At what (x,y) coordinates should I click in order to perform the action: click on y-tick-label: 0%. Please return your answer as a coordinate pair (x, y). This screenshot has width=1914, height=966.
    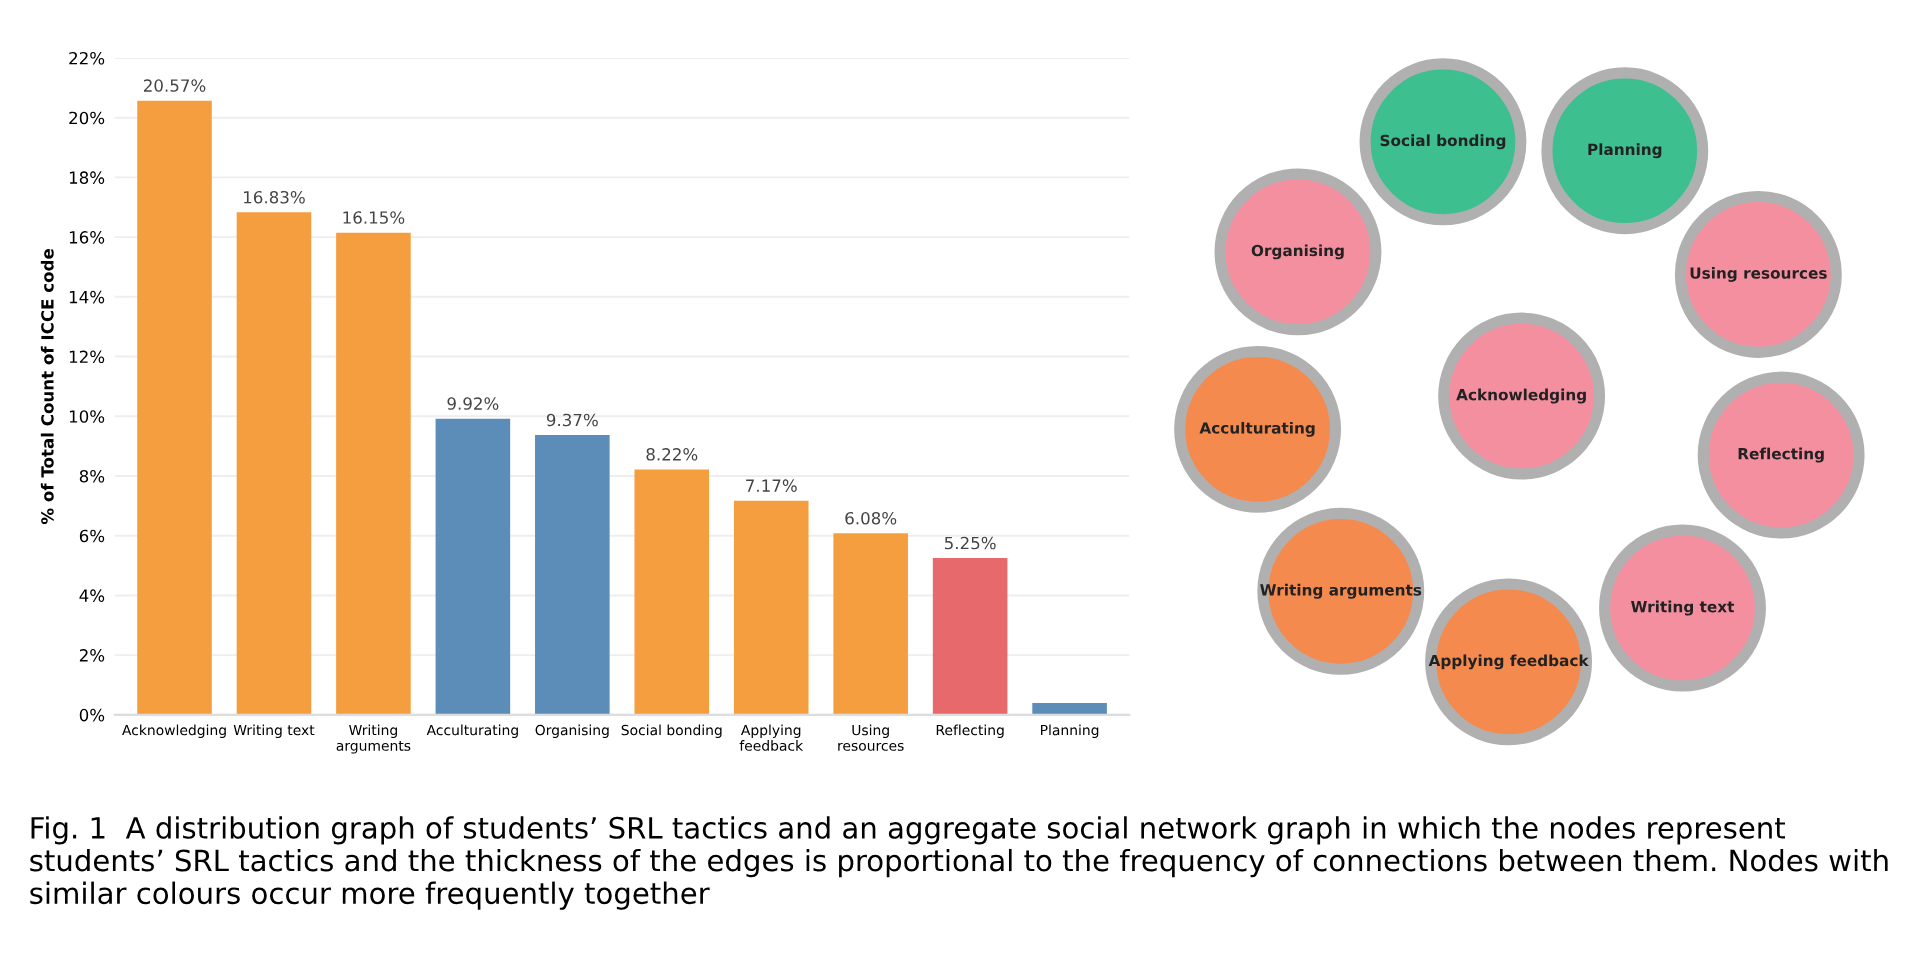
    Looking at the image, I should click on (92, 715).